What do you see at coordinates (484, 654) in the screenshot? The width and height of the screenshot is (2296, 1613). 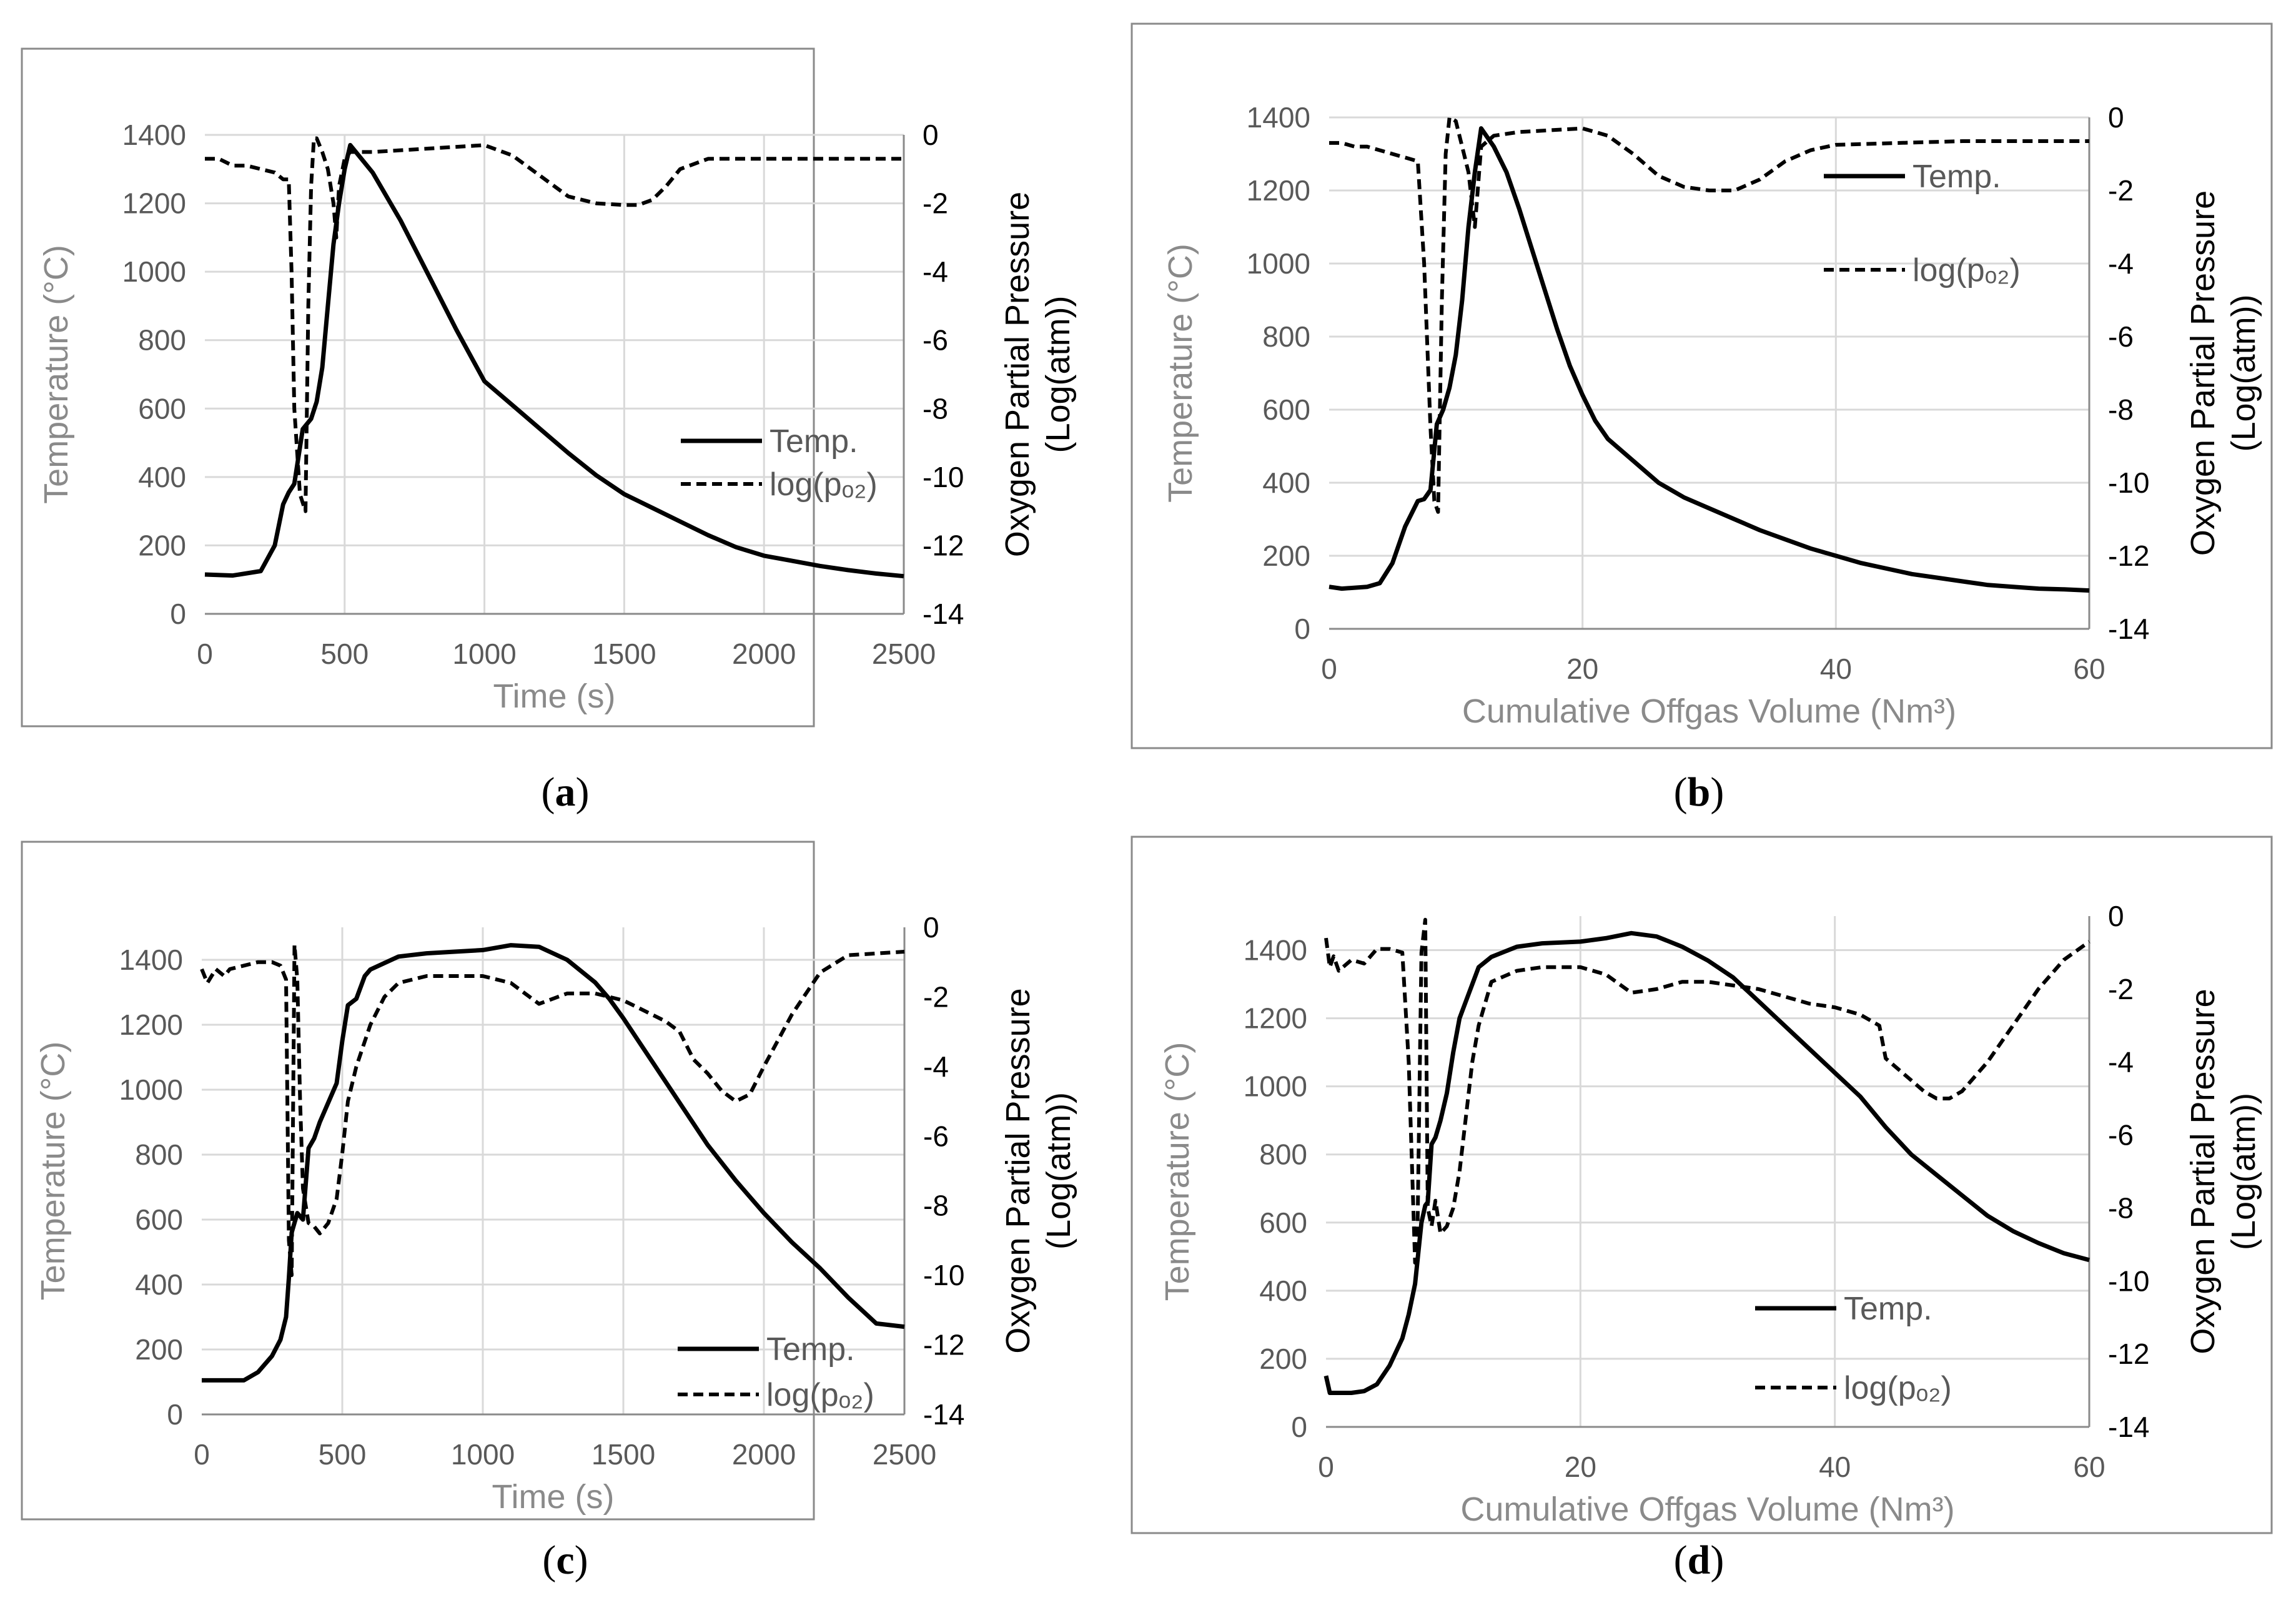 I see `x-tick-label: 1000` at bounding box center [484, 654].